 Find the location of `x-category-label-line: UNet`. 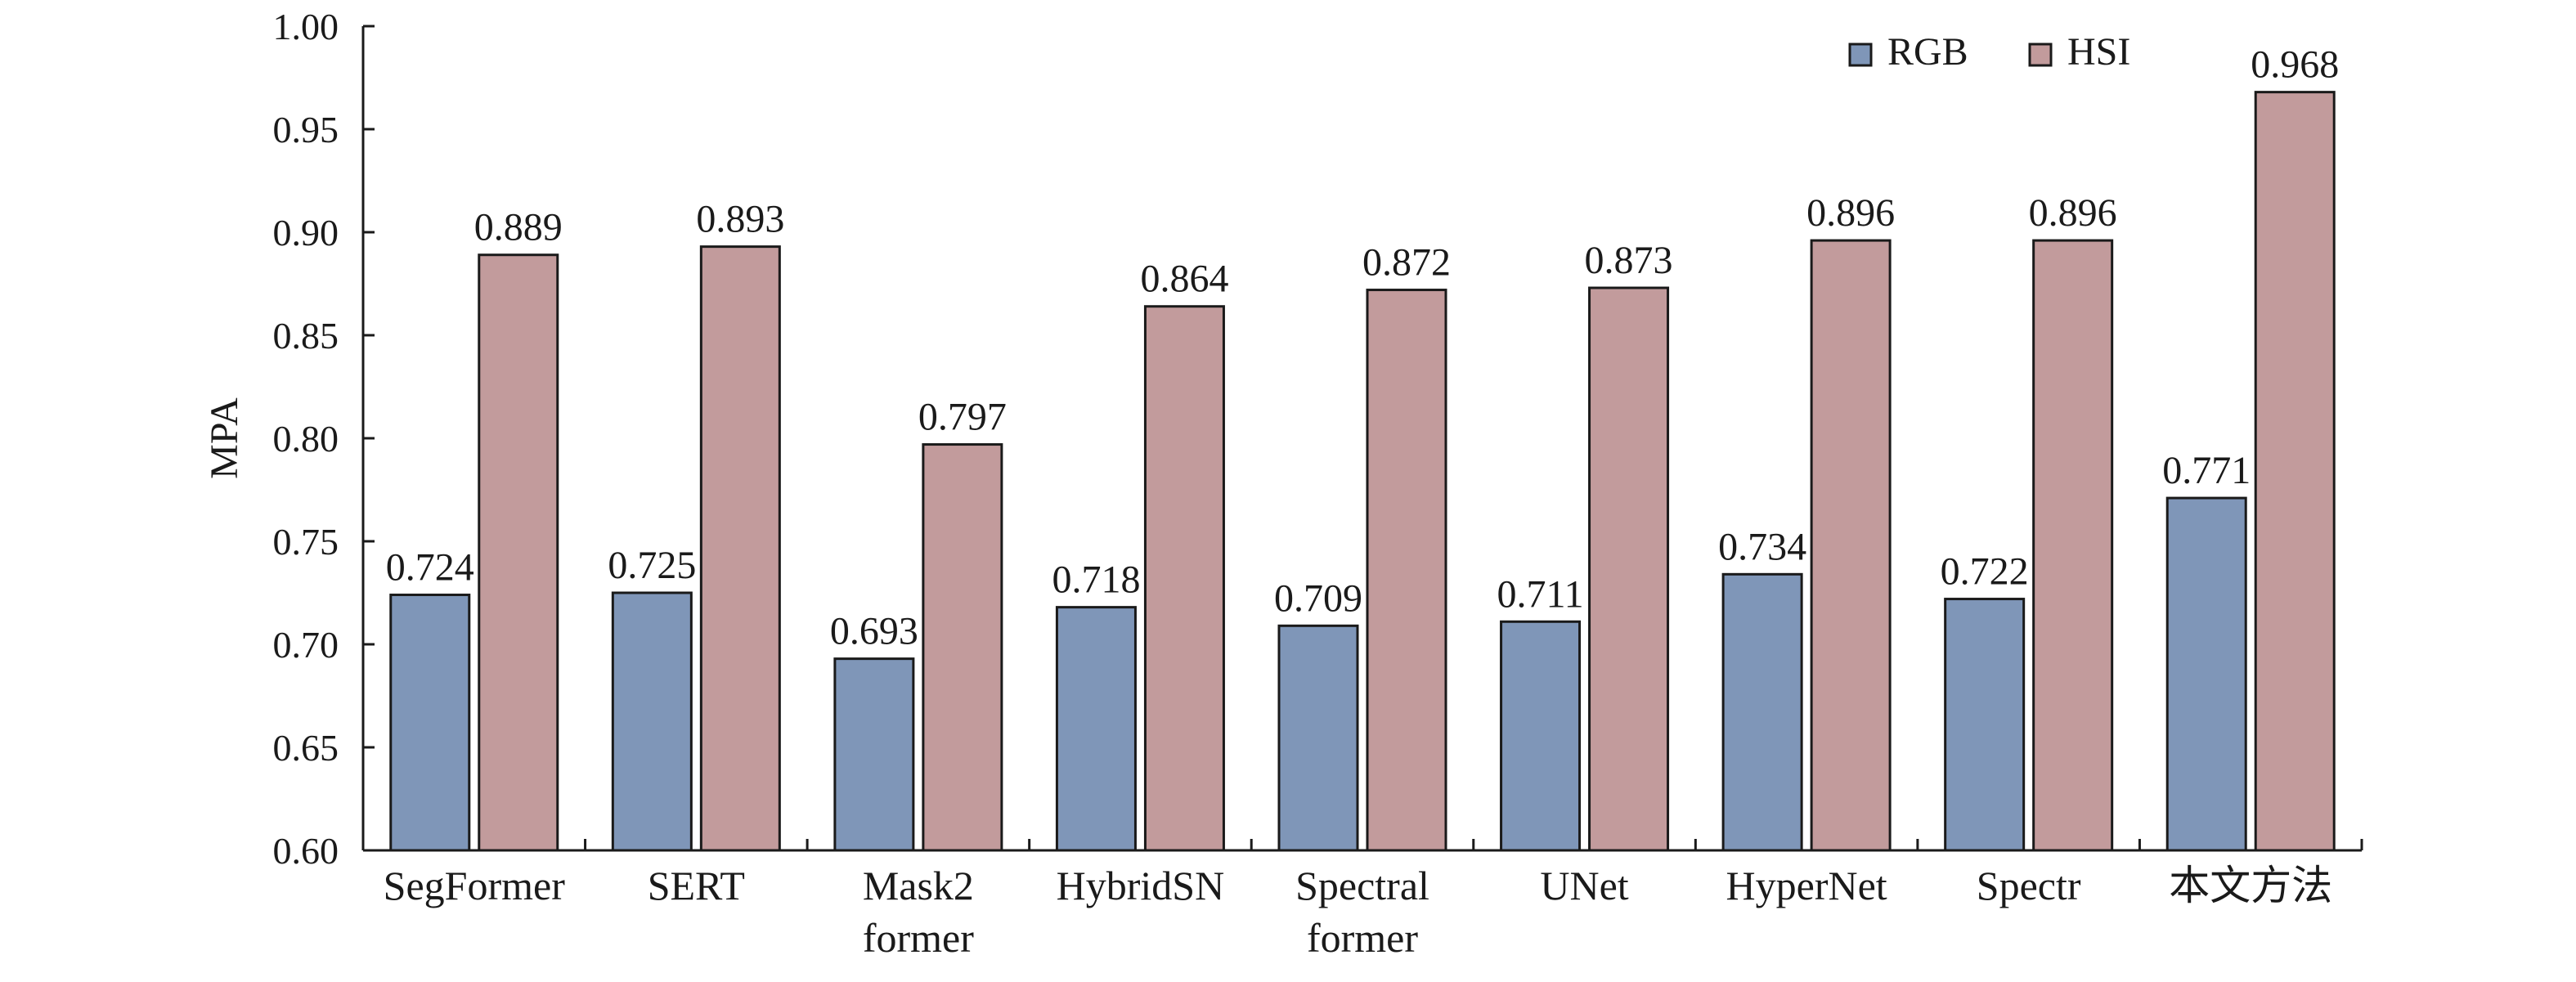

x-category-label-line: UNet is located at coordinates (1584, 885).